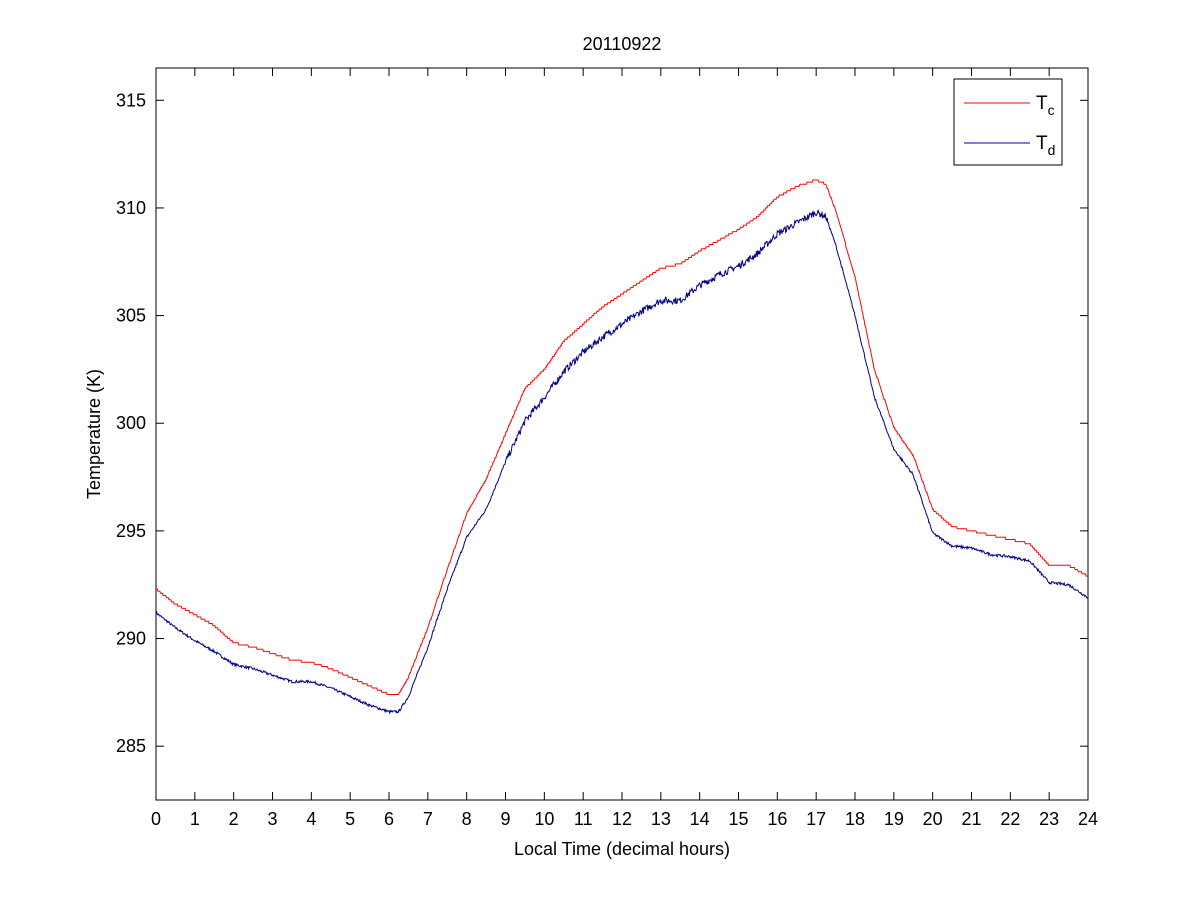 The image size is (1201, 900). What do you see at coordinates (505, 819) in the screenshot?
I see `x-tick-label: 9` at bounding box center [505, 819].